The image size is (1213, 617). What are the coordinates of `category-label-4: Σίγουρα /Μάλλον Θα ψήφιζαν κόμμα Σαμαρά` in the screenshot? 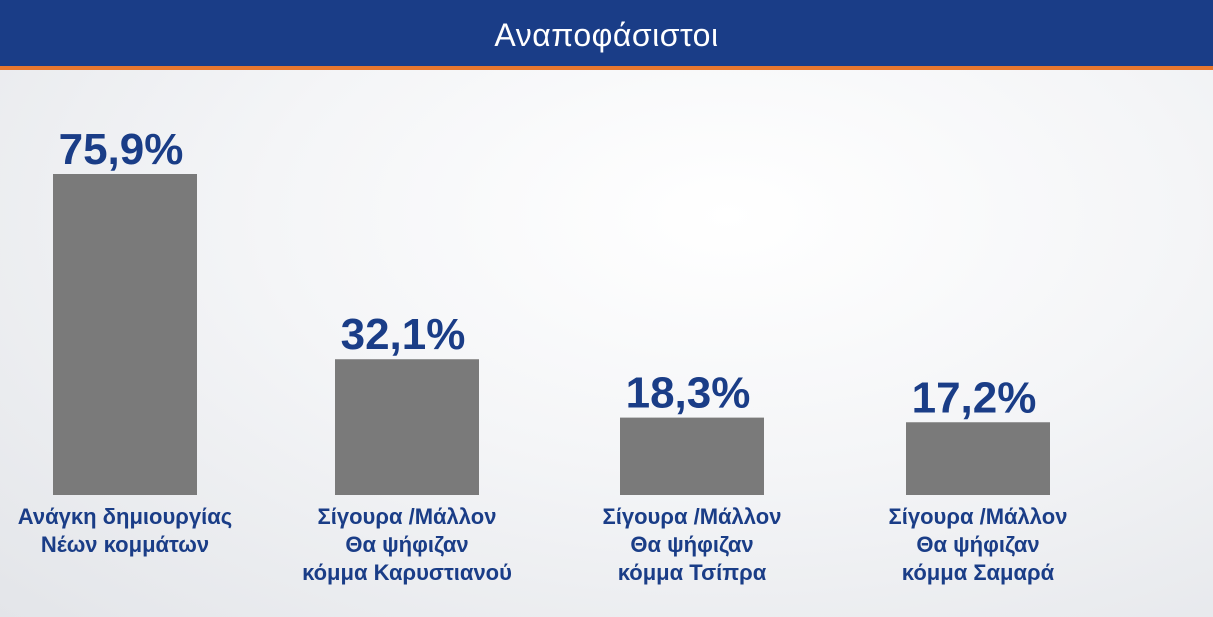 It's located at (978, 544).